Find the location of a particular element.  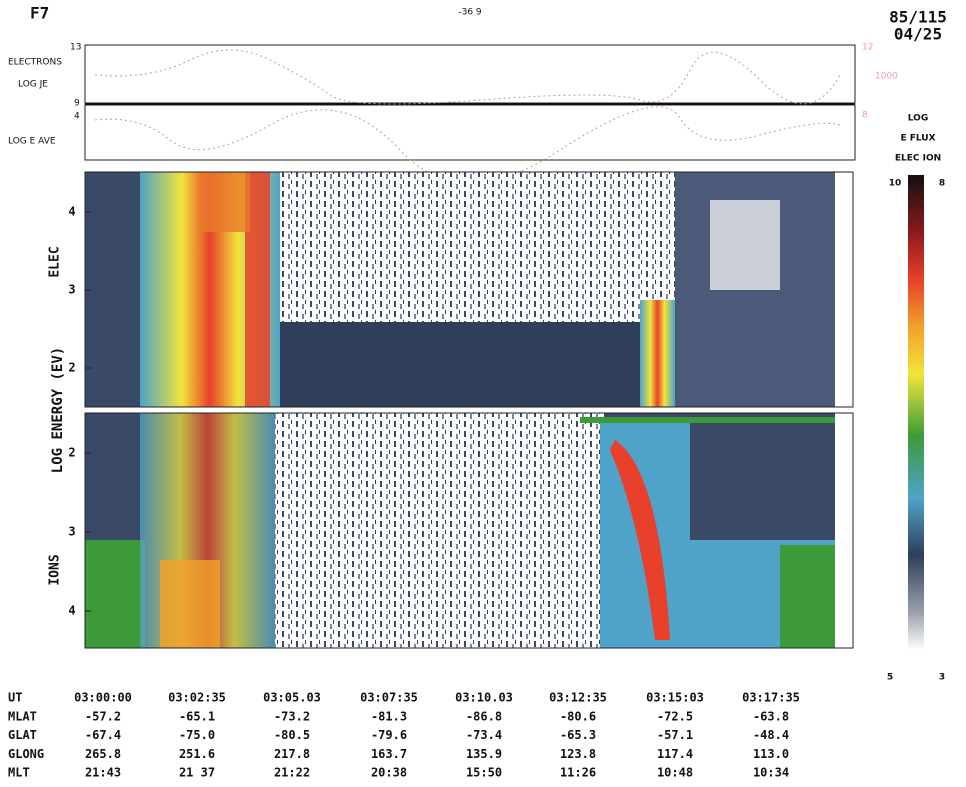

flux-trace is located at coordinates (467, 77).